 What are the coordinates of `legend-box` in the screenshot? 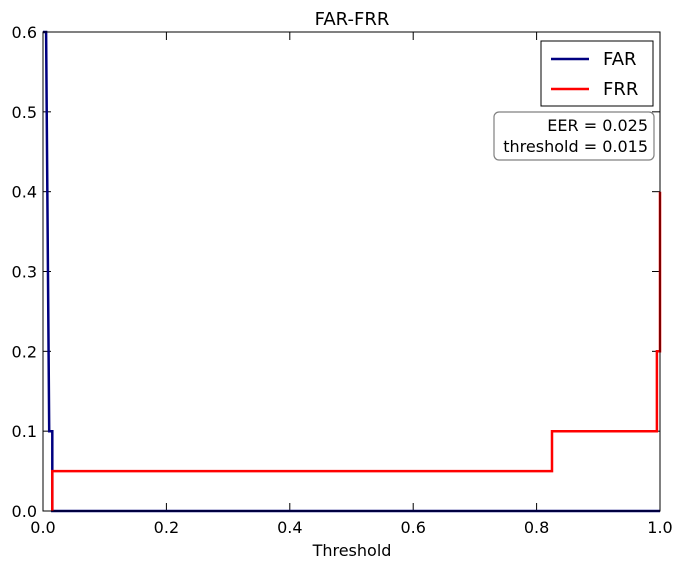 It's located at (597, 73).